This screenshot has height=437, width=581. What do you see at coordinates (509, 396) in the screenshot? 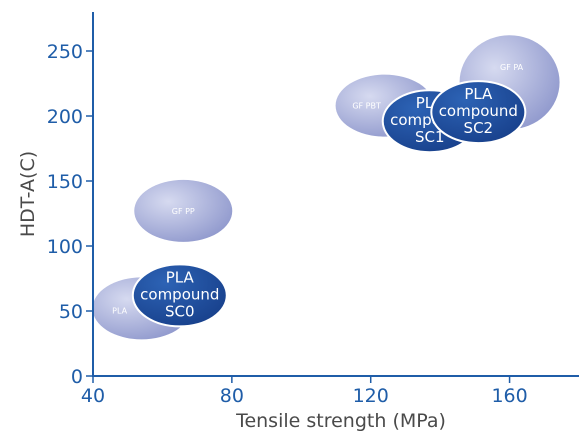
I see `x-tick-label: 160` at bounding box center [509, 396].